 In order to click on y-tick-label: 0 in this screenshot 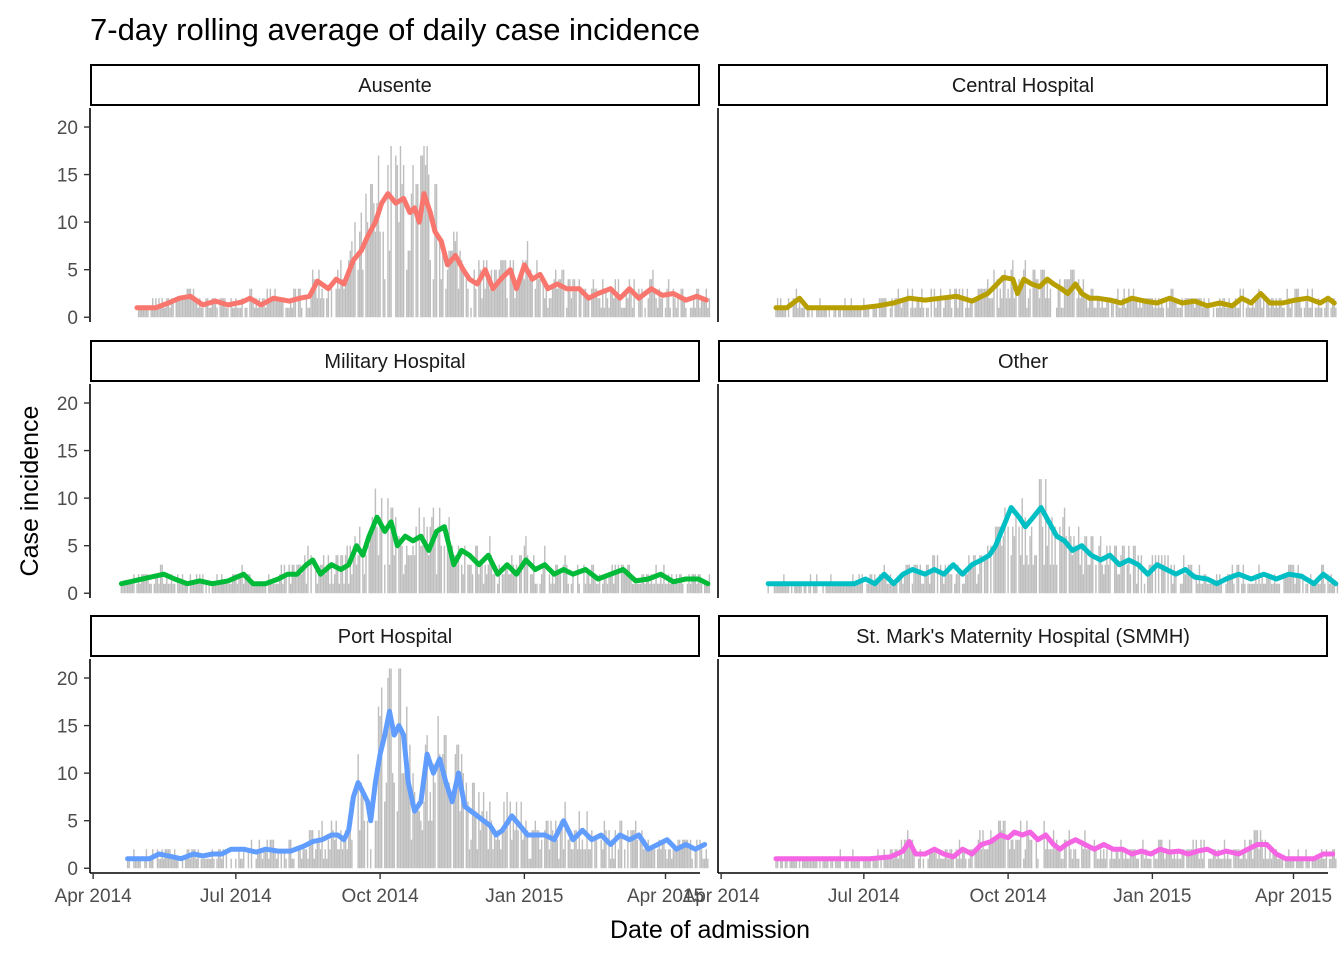, I will do `click(72, 594)`.